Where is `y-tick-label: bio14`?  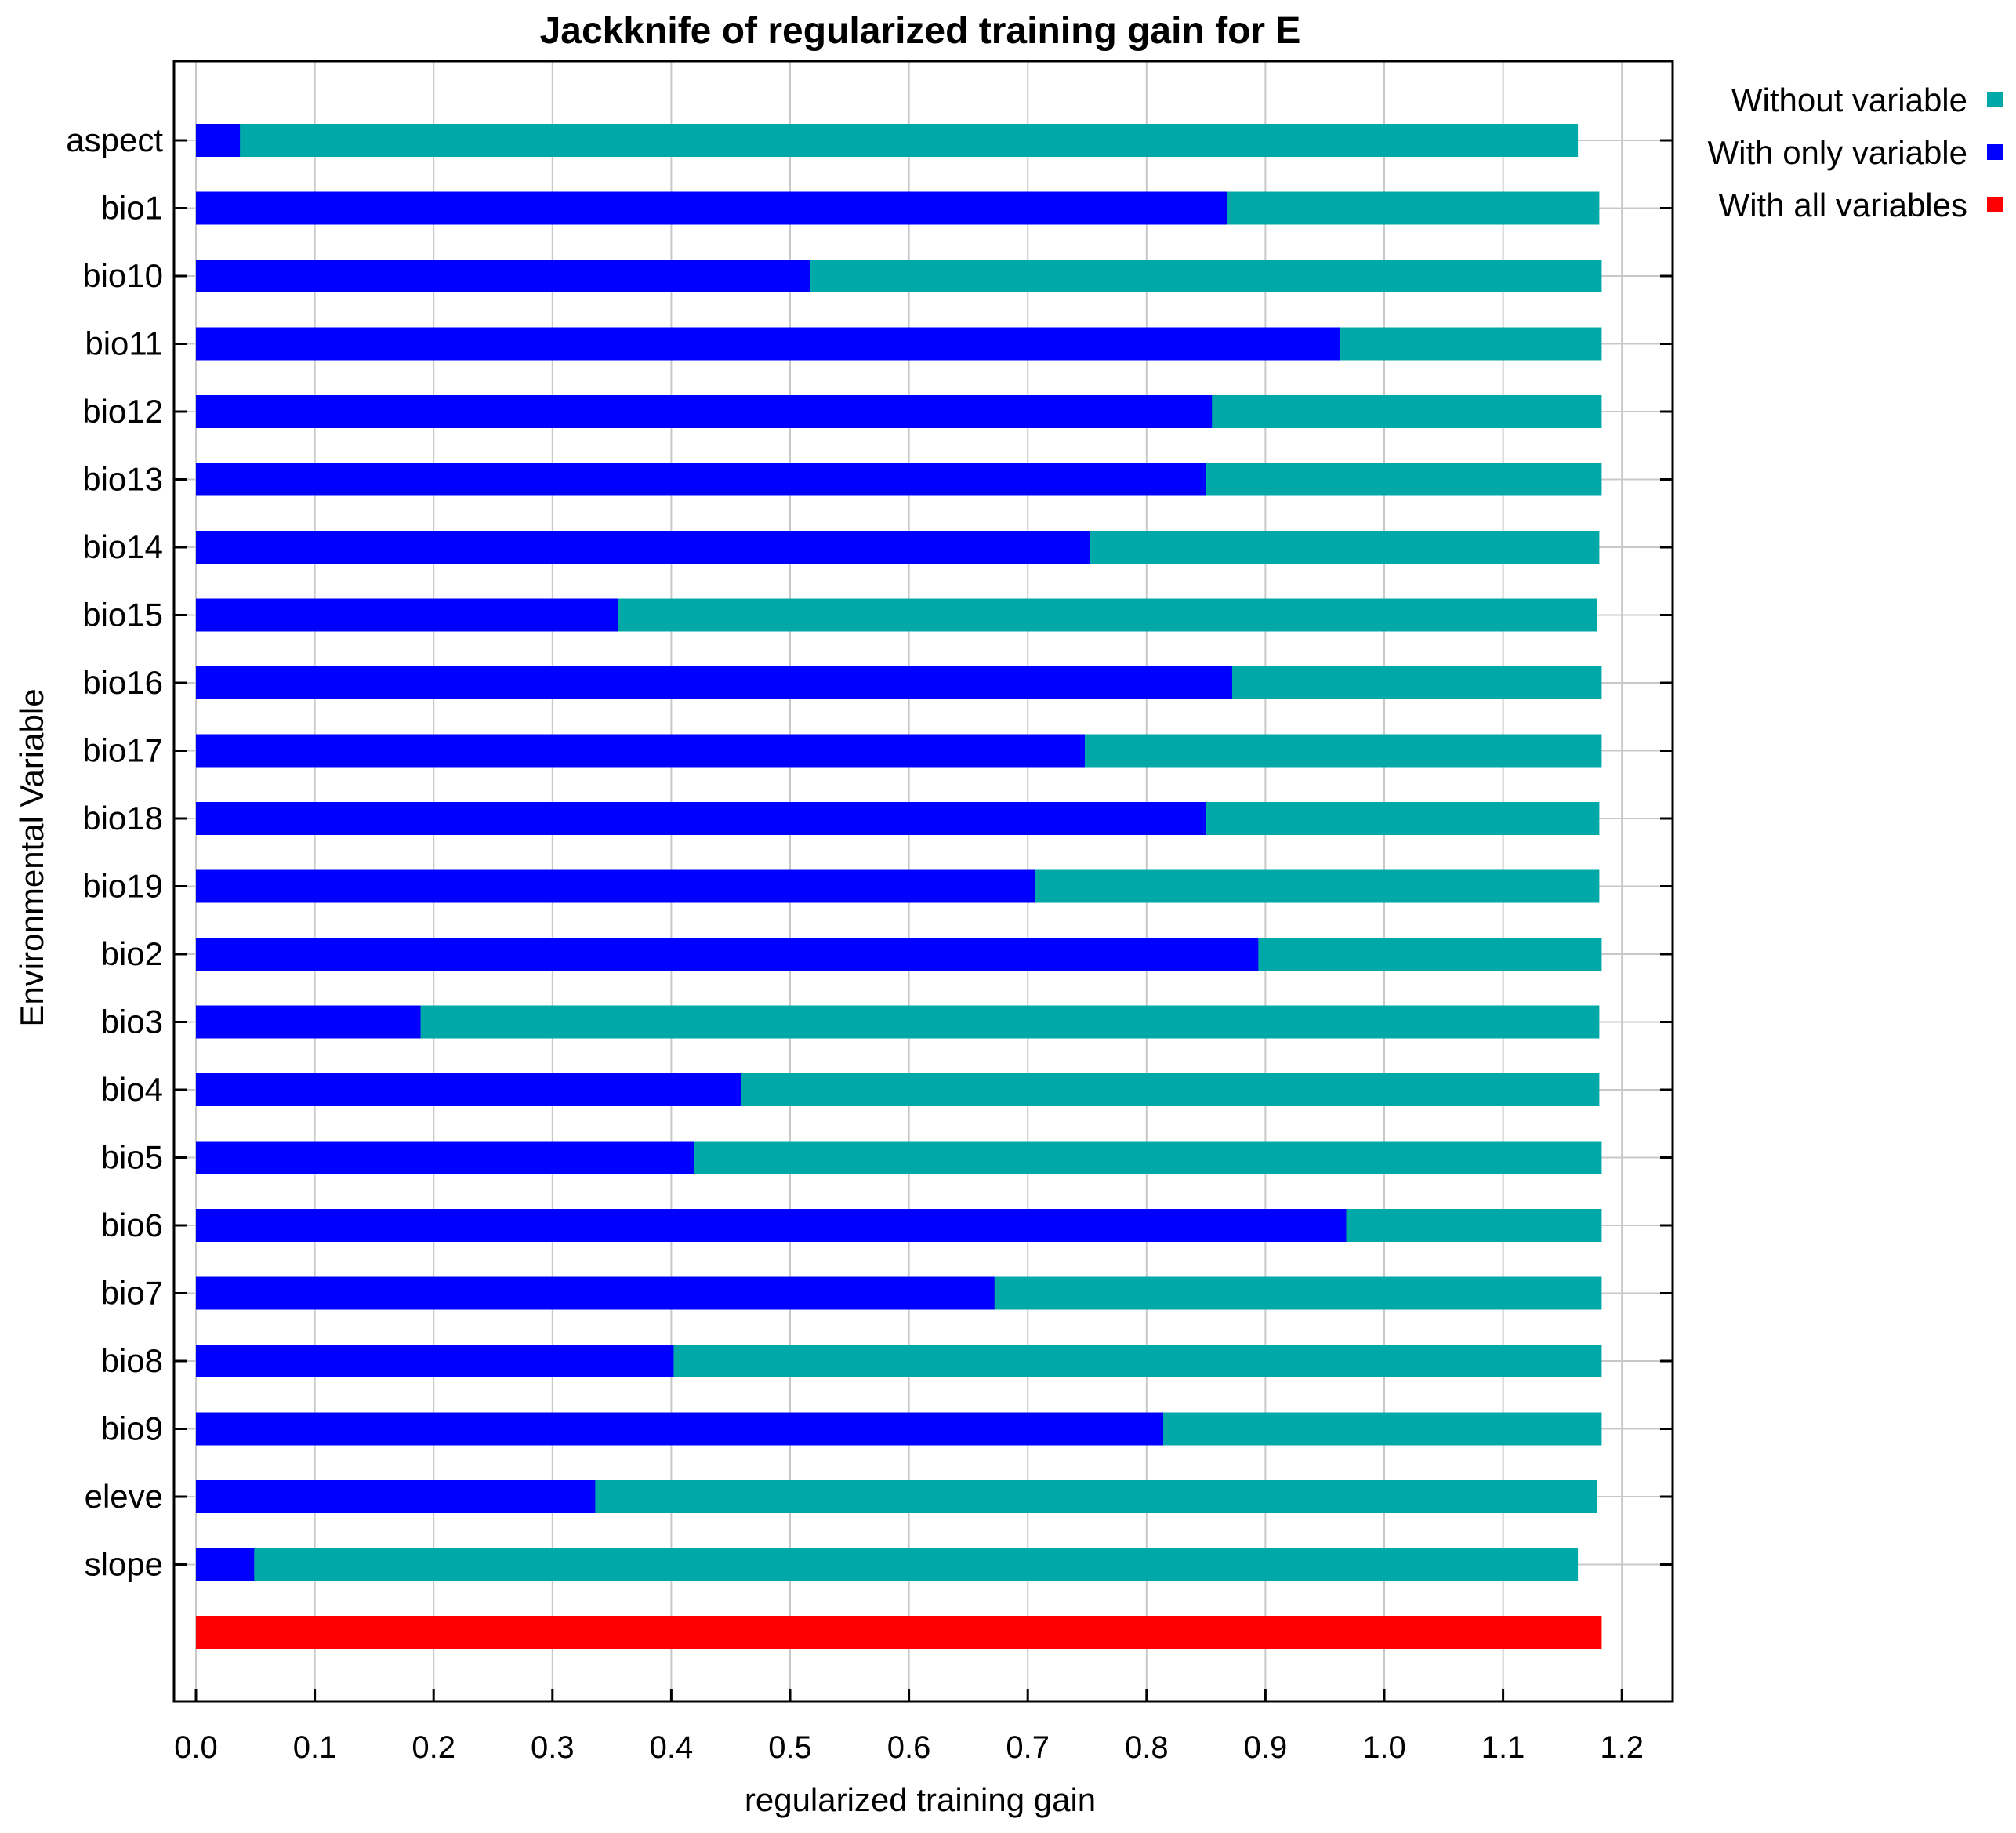 y-tick-label: bio14 is located at coordinates (122, 546).